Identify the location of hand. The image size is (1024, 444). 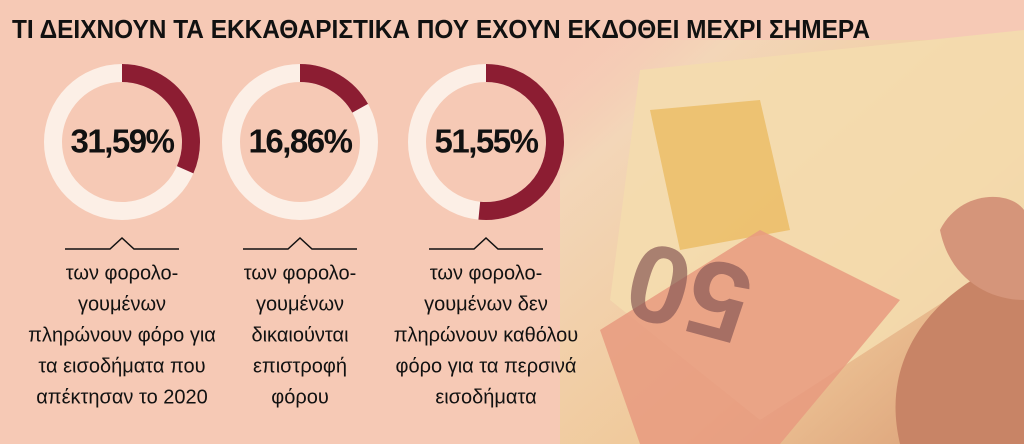
(959, 352).